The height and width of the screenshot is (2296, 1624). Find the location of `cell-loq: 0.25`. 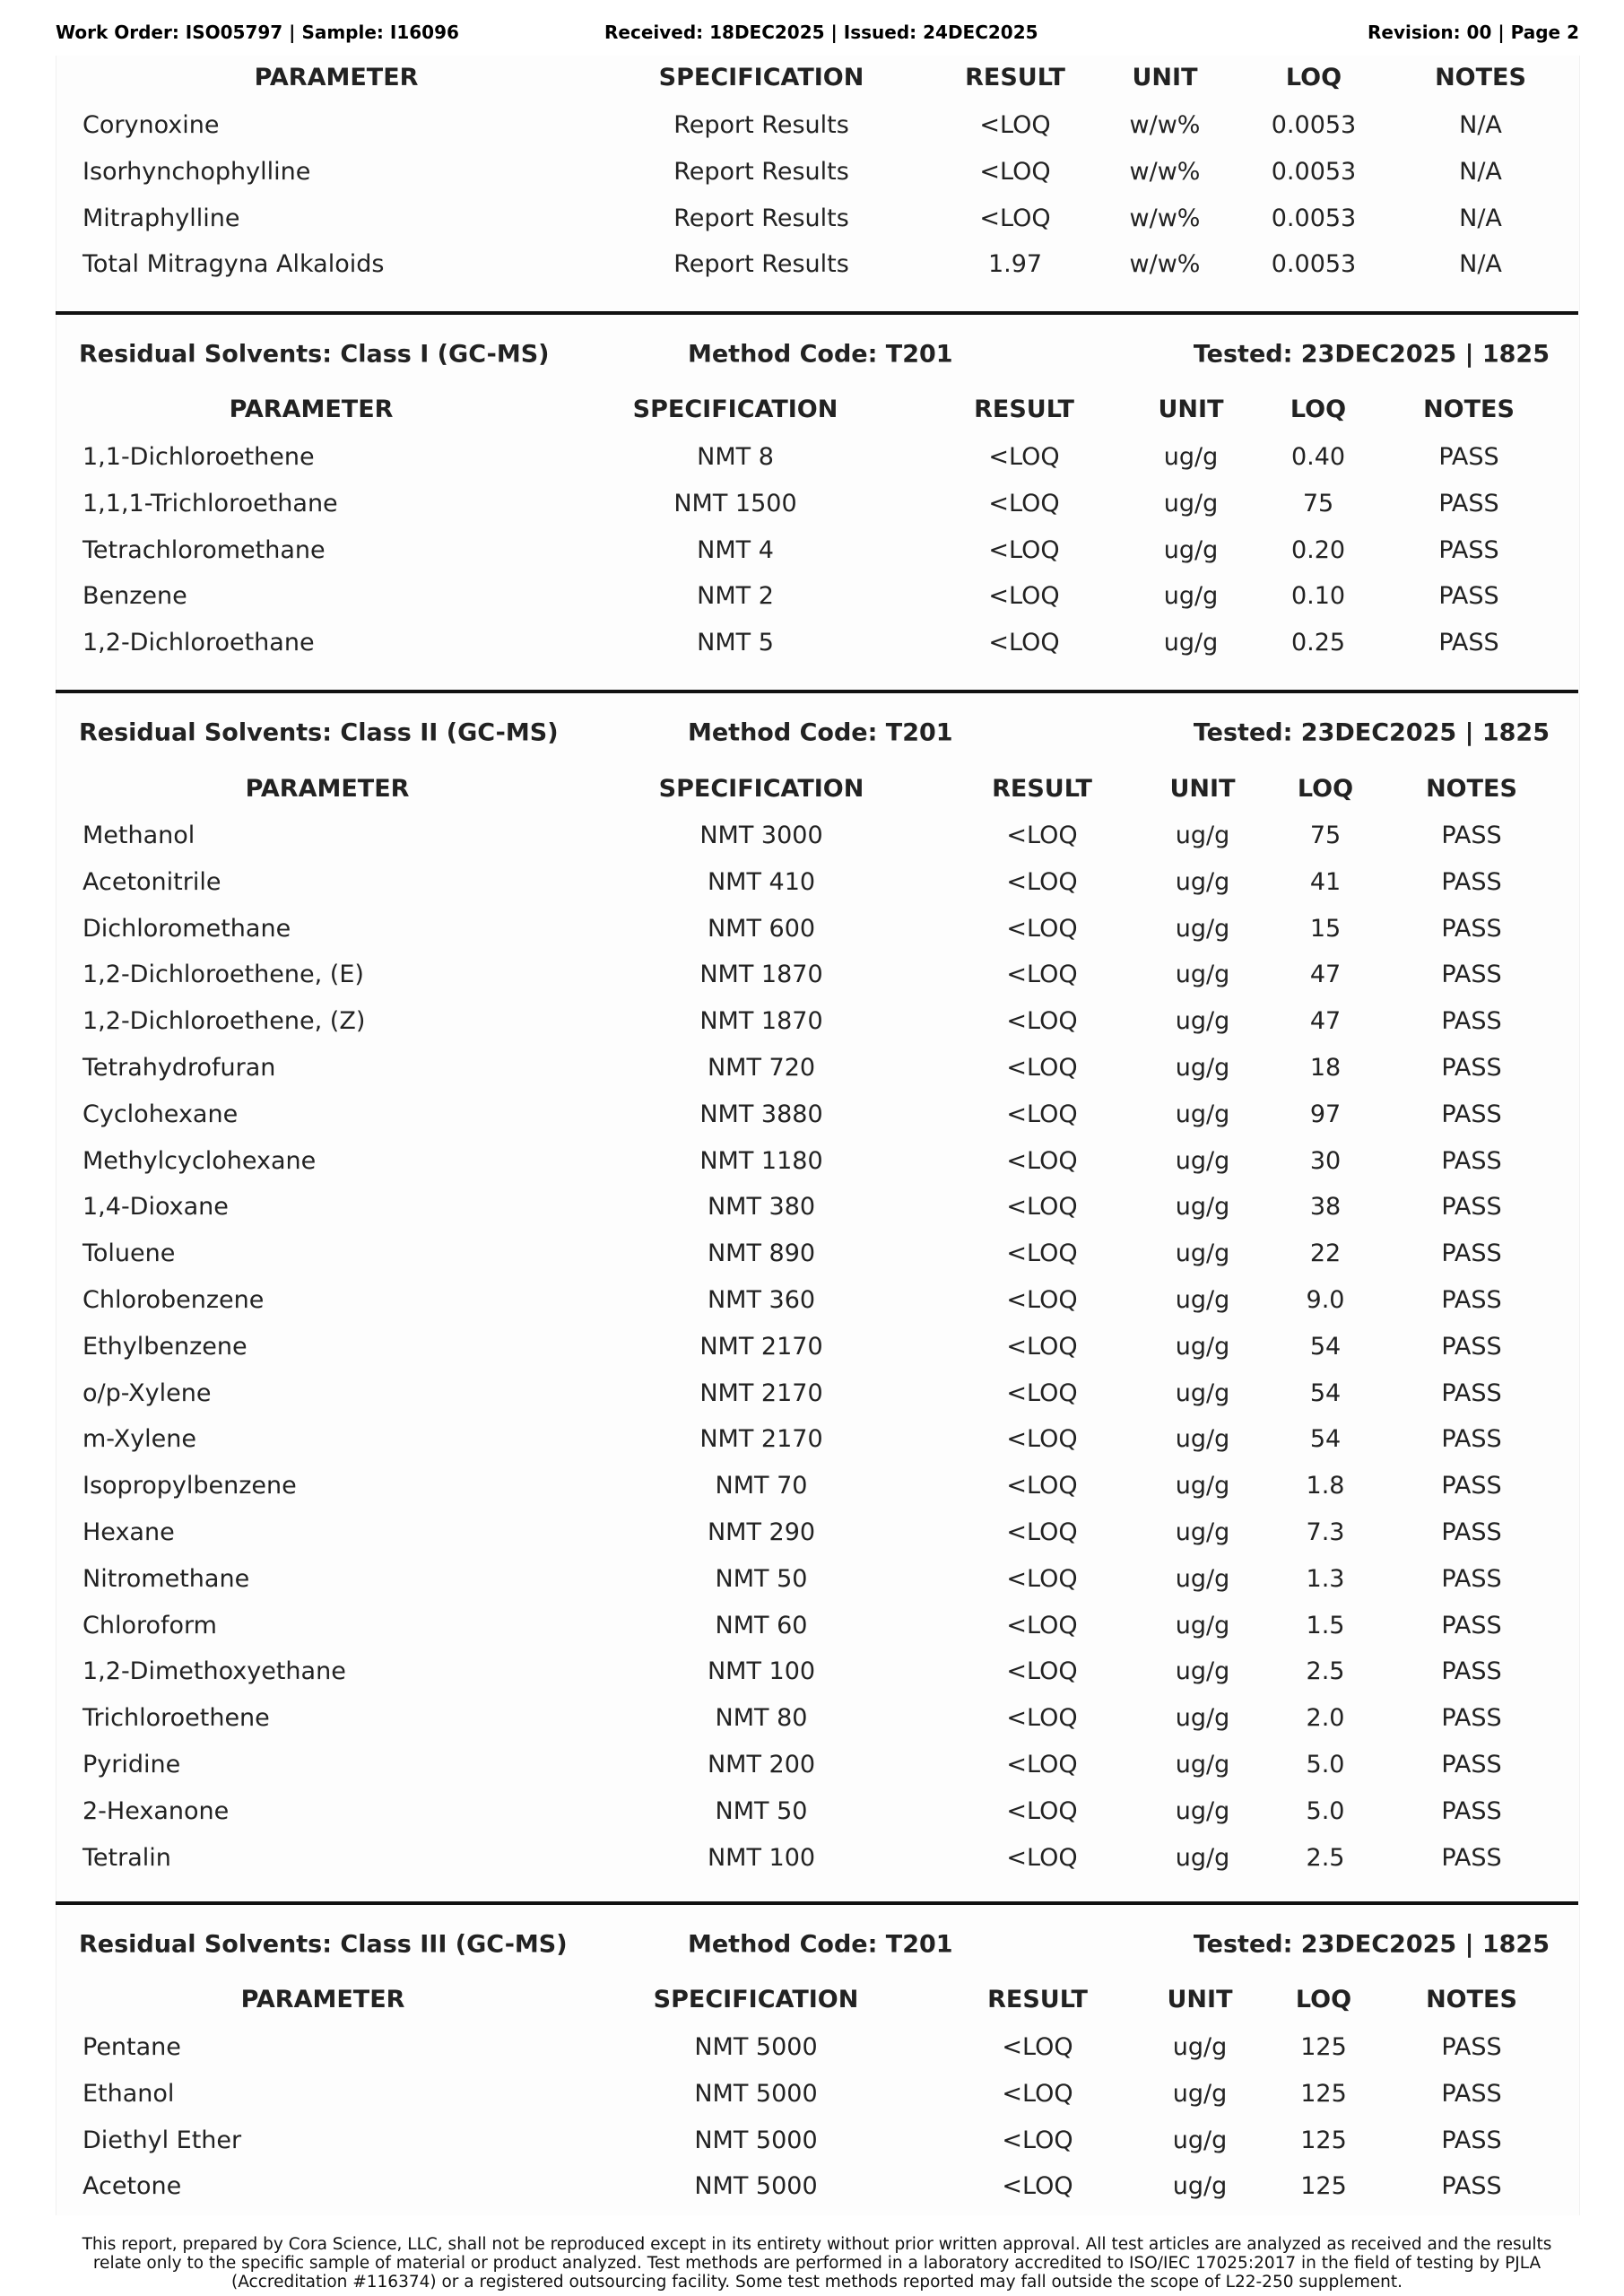

cell-loq: 0.25 is located at coordinates (1318, 643).